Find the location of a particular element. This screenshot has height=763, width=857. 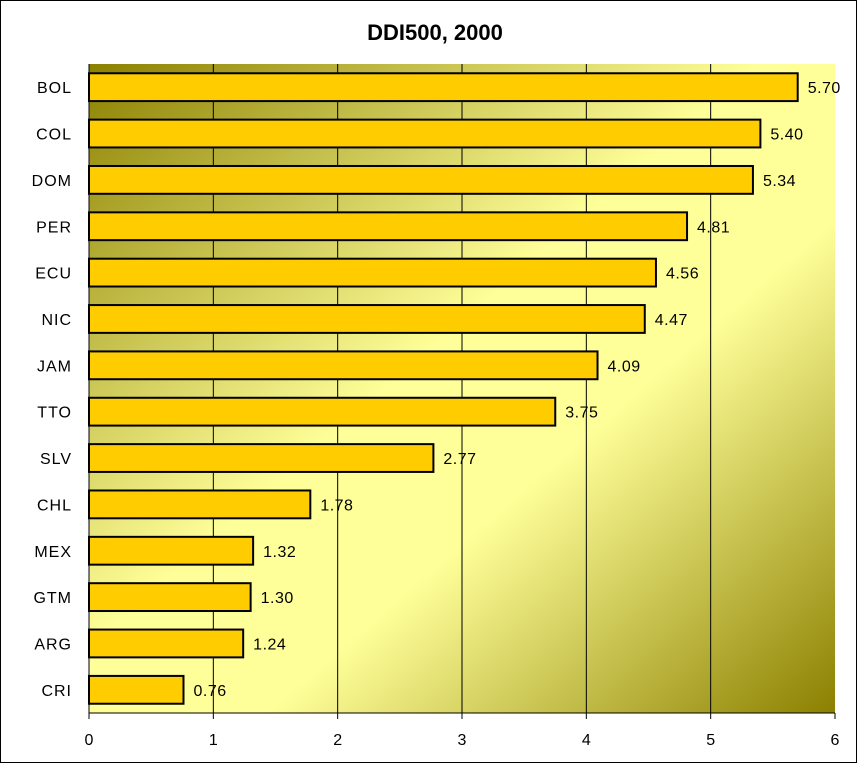

value-label-cri: 0.76 is located at coordinates (209, 691).